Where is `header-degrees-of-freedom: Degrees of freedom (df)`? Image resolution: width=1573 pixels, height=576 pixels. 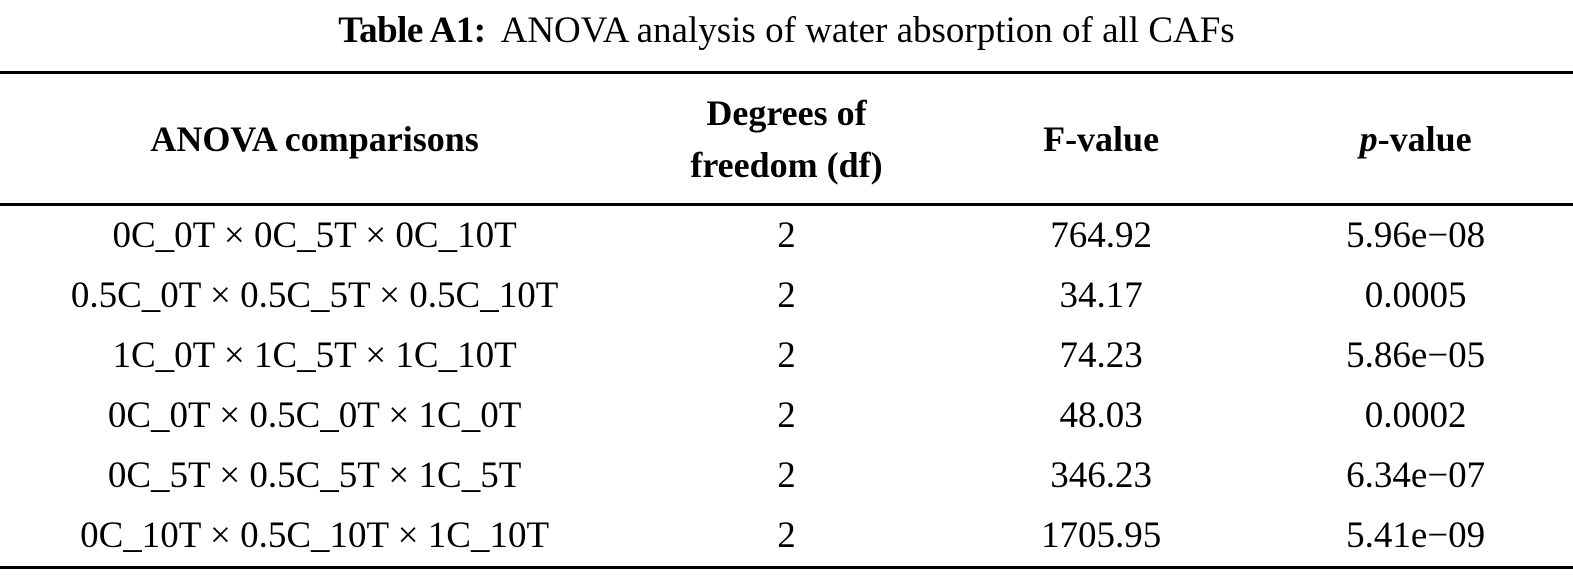
header-degrees-of-freedom: Degrees of freedom (df) is located at coordinates (786, 139).